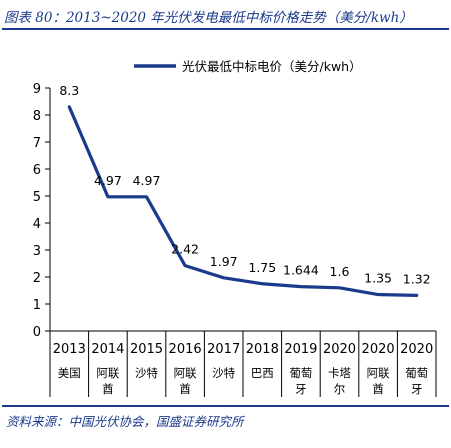 Image resolution: width=451 pixels, height=448 pixels. I want to click on title-divider, so click(225, 29).